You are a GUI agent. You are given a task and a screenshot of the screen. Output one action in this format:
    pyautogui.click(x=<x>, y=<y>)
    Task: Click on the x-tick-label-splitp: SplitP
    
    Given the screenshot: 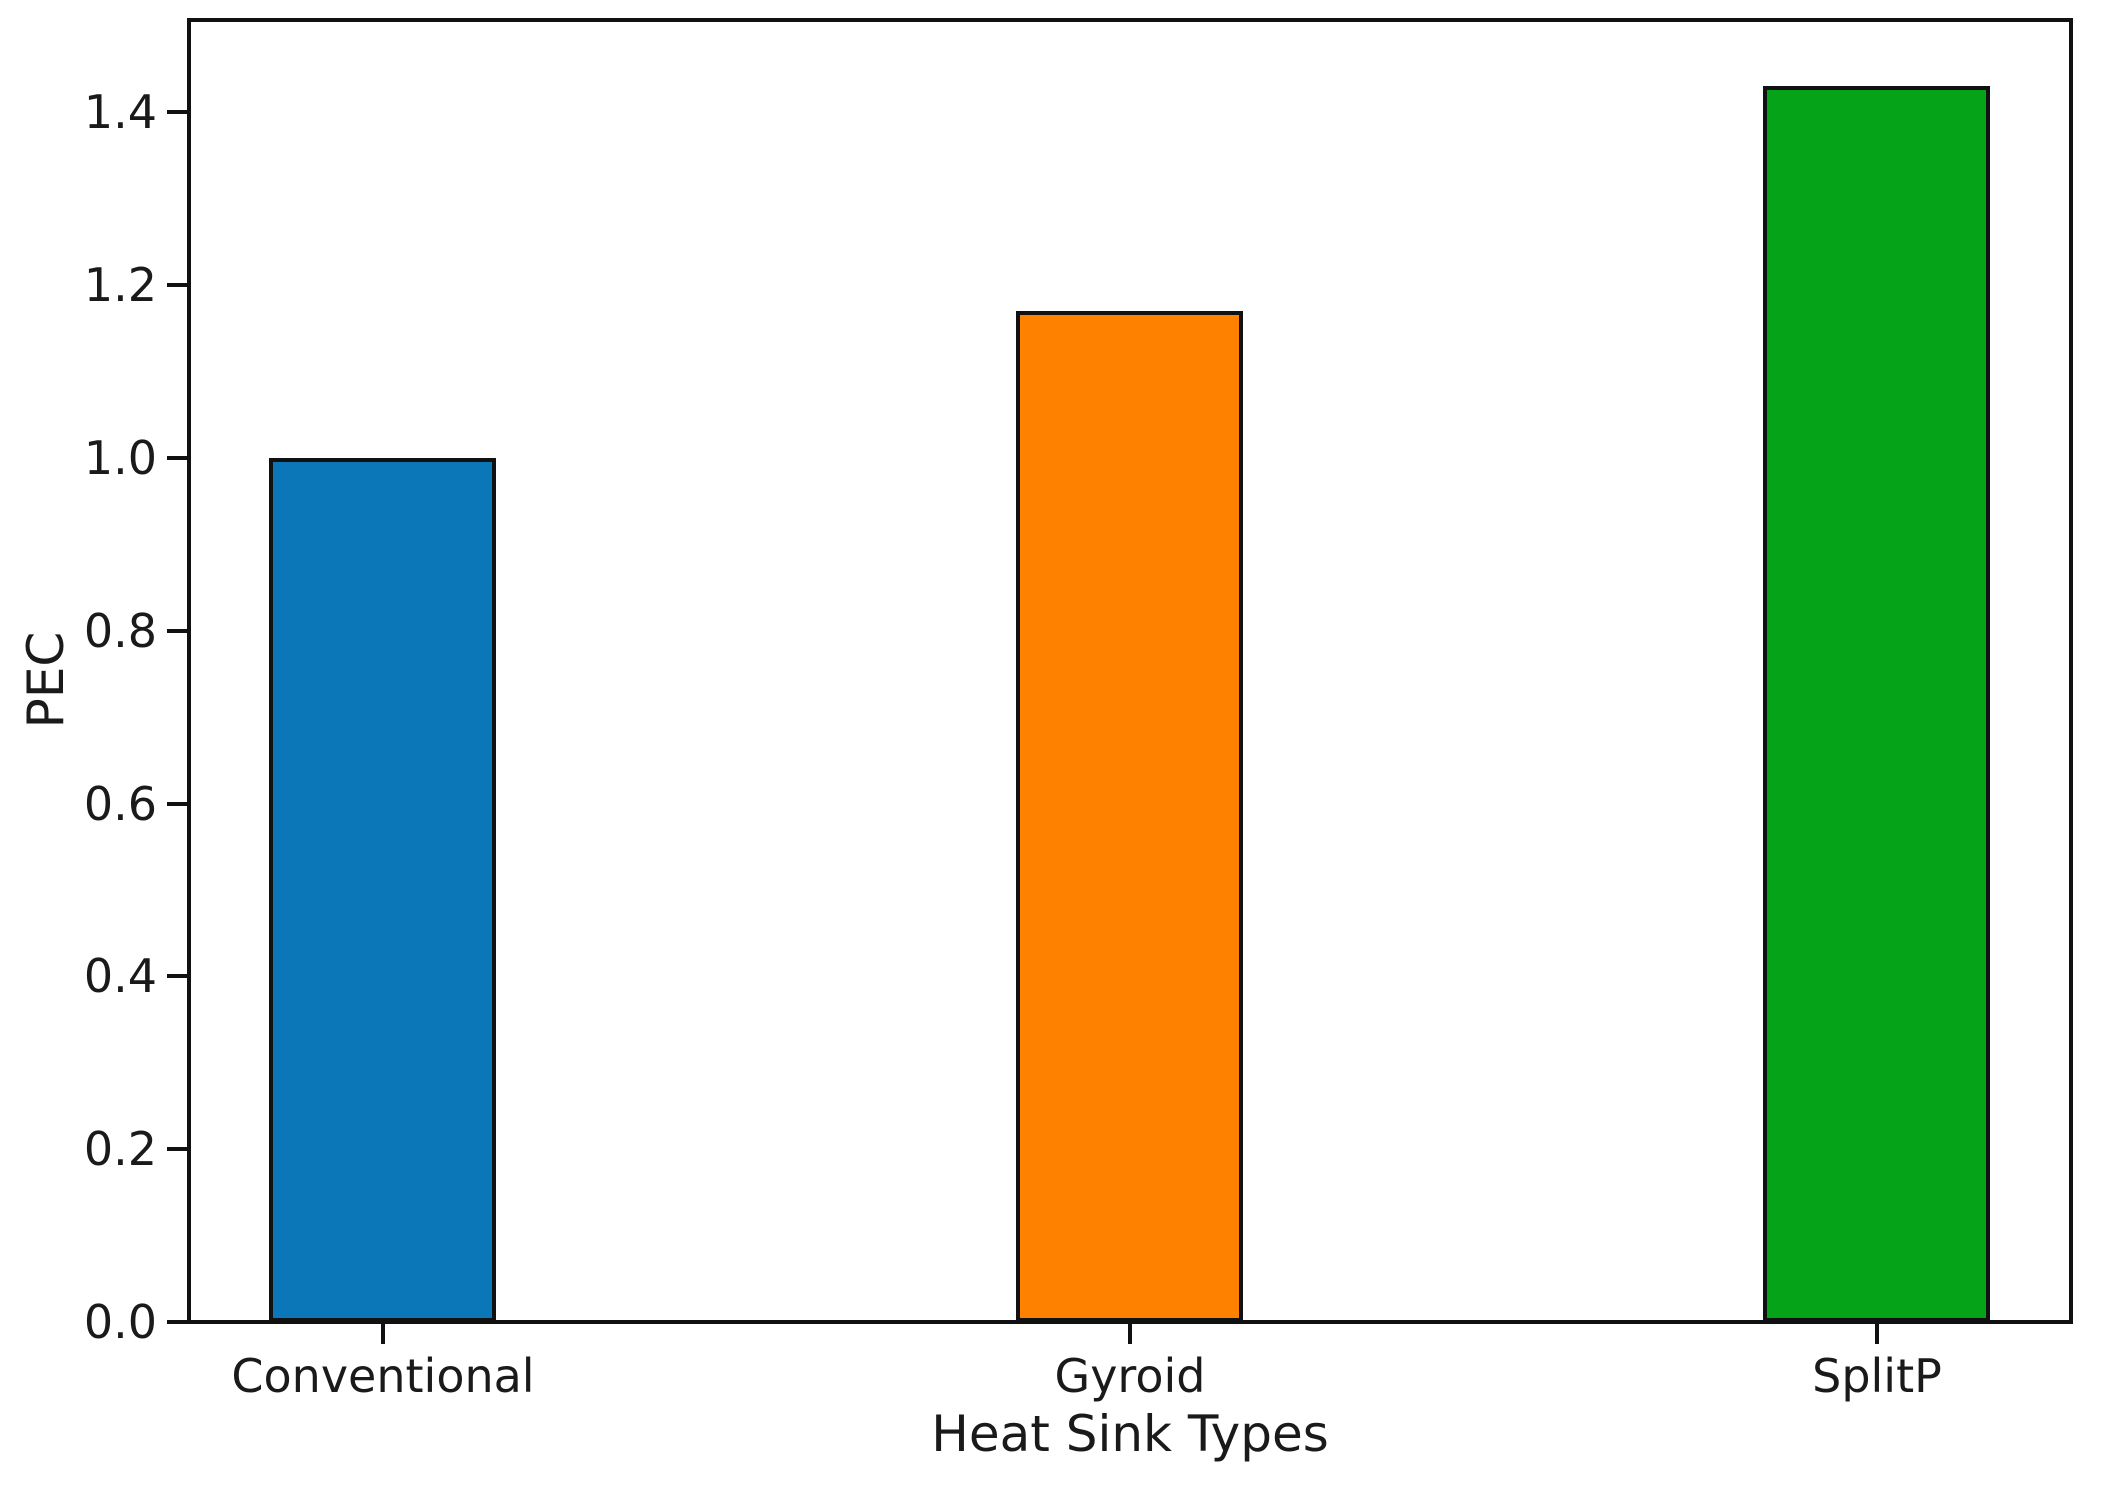 What is the action you would take?
    pyautogui.click(x=1877, y=1376)
    